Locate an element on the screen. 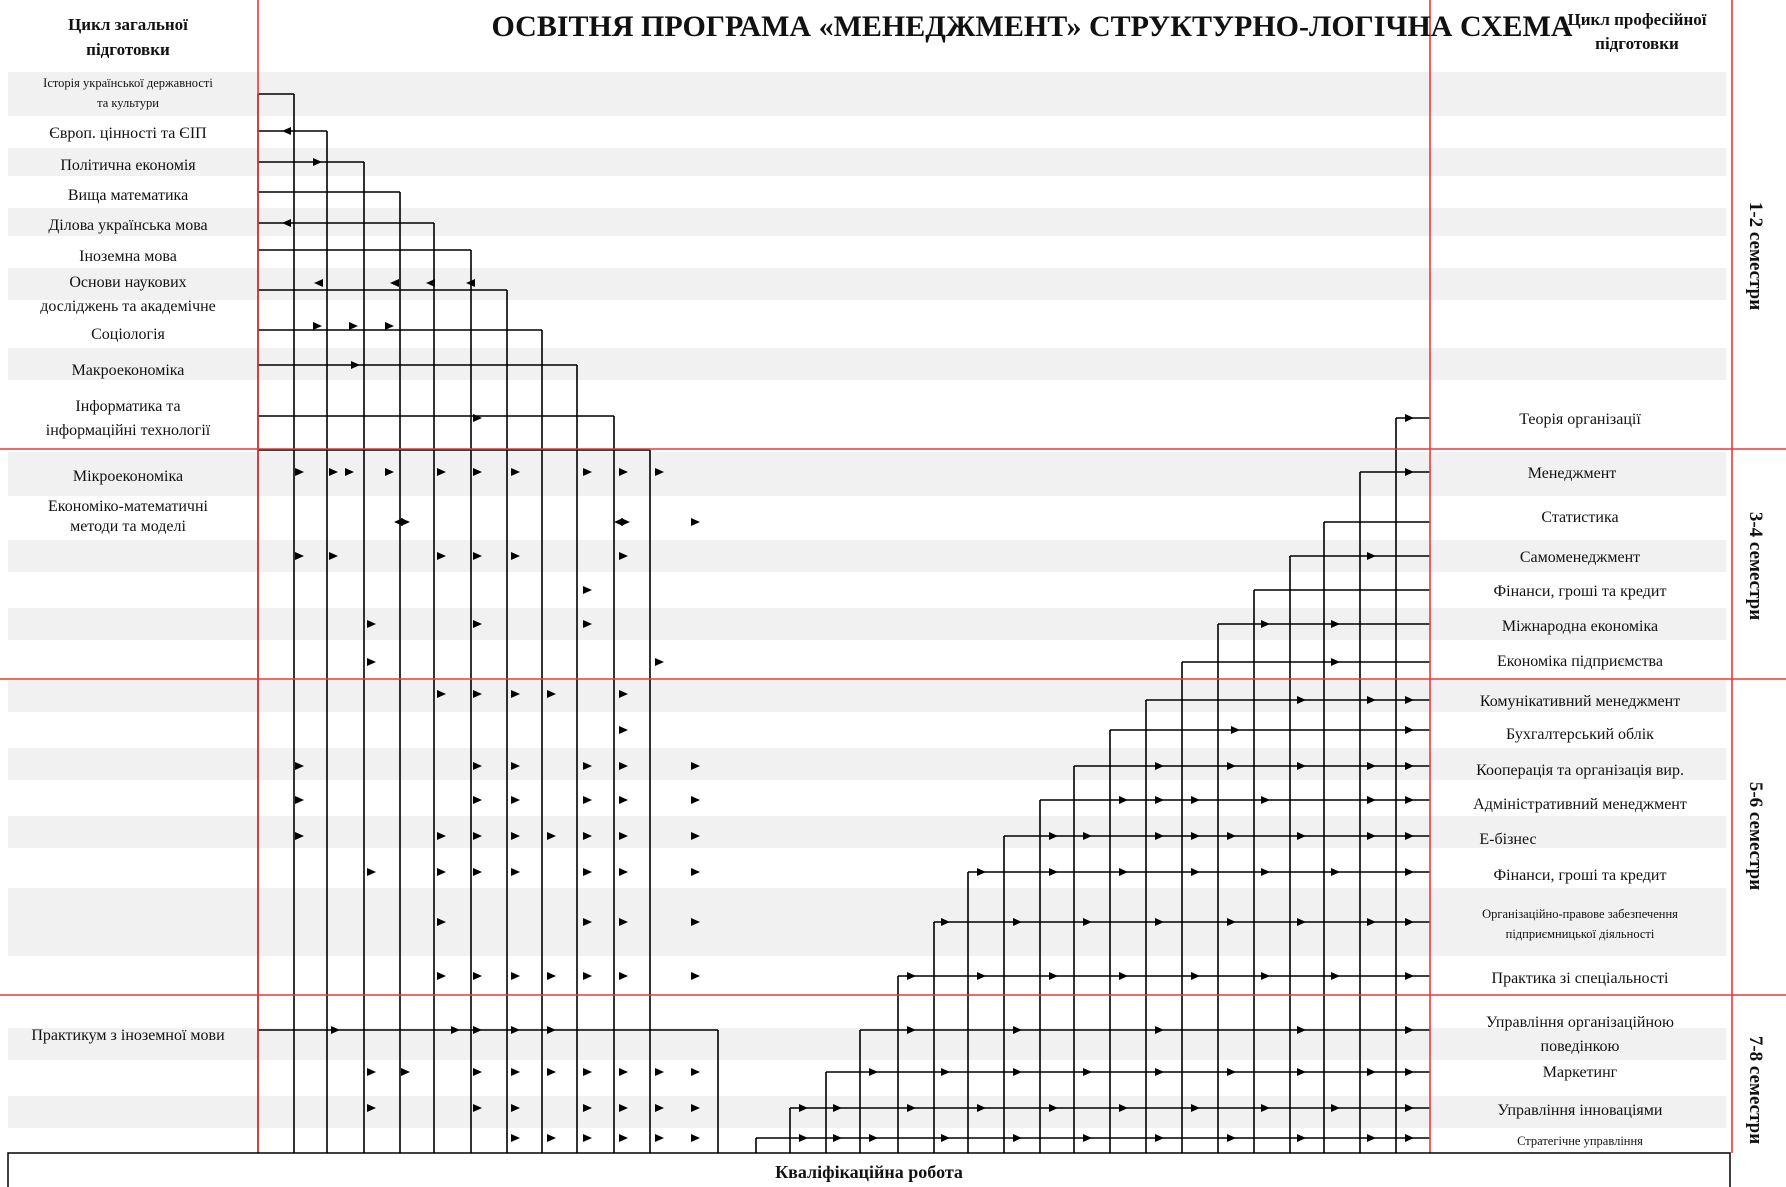  professional-cycle-header-line1: Цикл професійної is located at coordinates (1637, 19).